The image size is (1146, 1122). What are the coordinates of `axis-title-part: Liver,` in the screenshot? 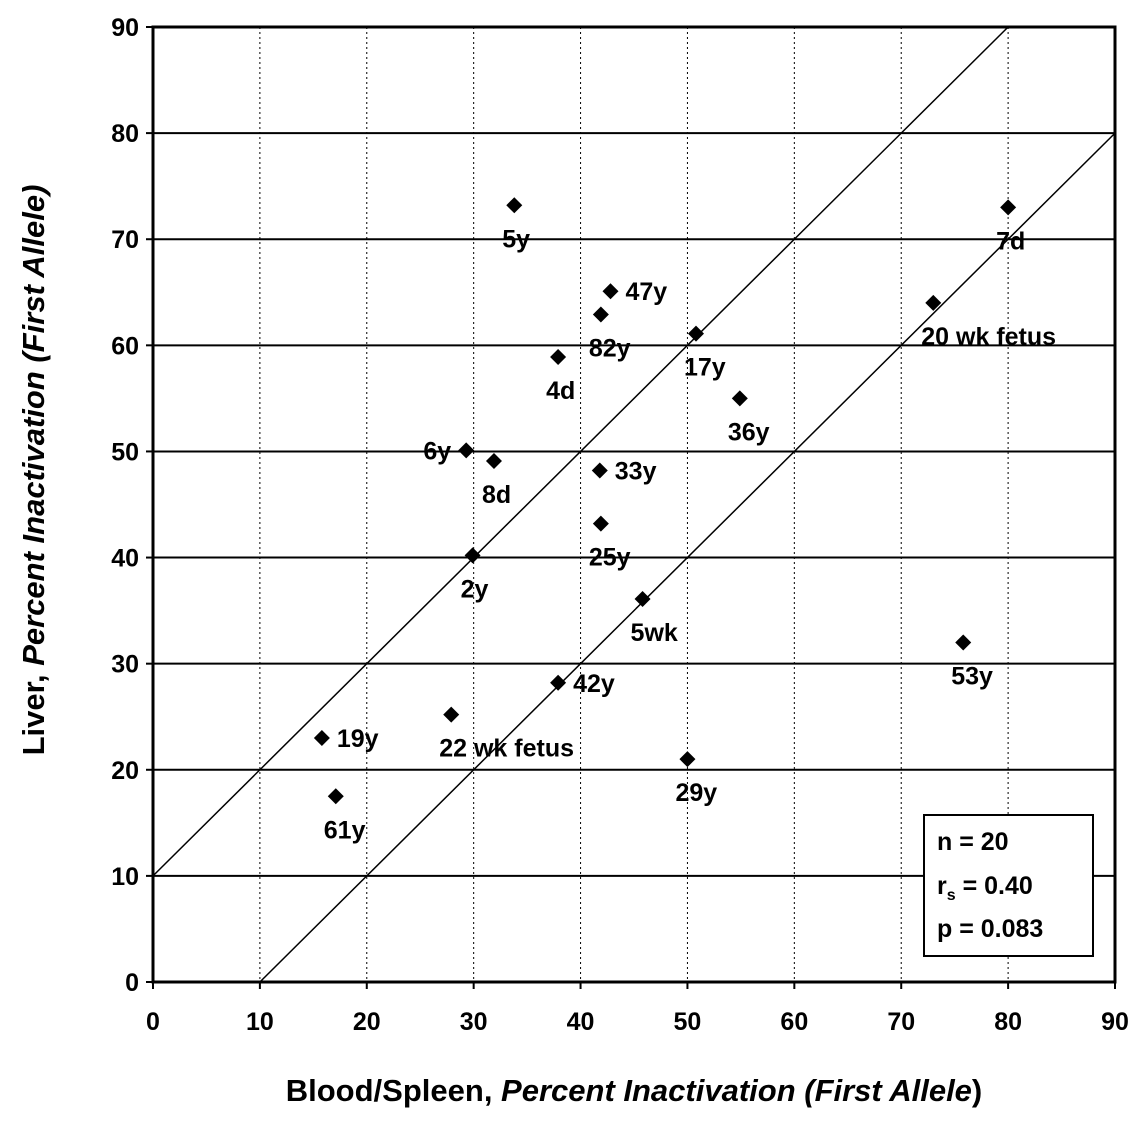 It's located at (33, 711).